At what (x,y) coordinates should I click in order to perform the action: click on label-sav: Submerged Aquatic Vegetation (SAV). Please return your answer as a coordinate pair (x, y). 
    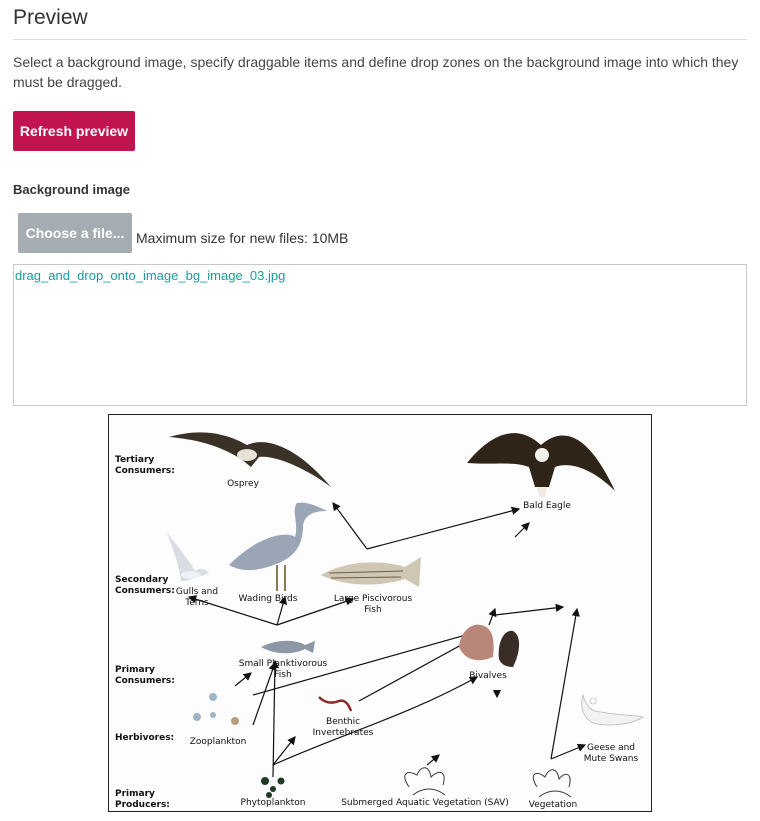
    Looking at the image, I should click on (425, 803).